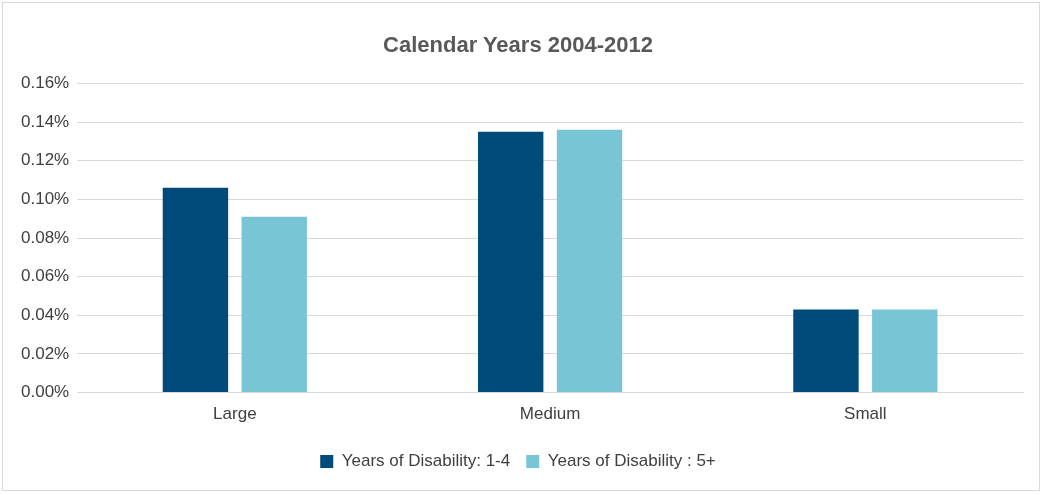 The width and height of the screenshot is (1044, 495). Describe the element at coordinates (45, 353) in the screenshot. I see `y-tick-label: 0.02%` at that location.